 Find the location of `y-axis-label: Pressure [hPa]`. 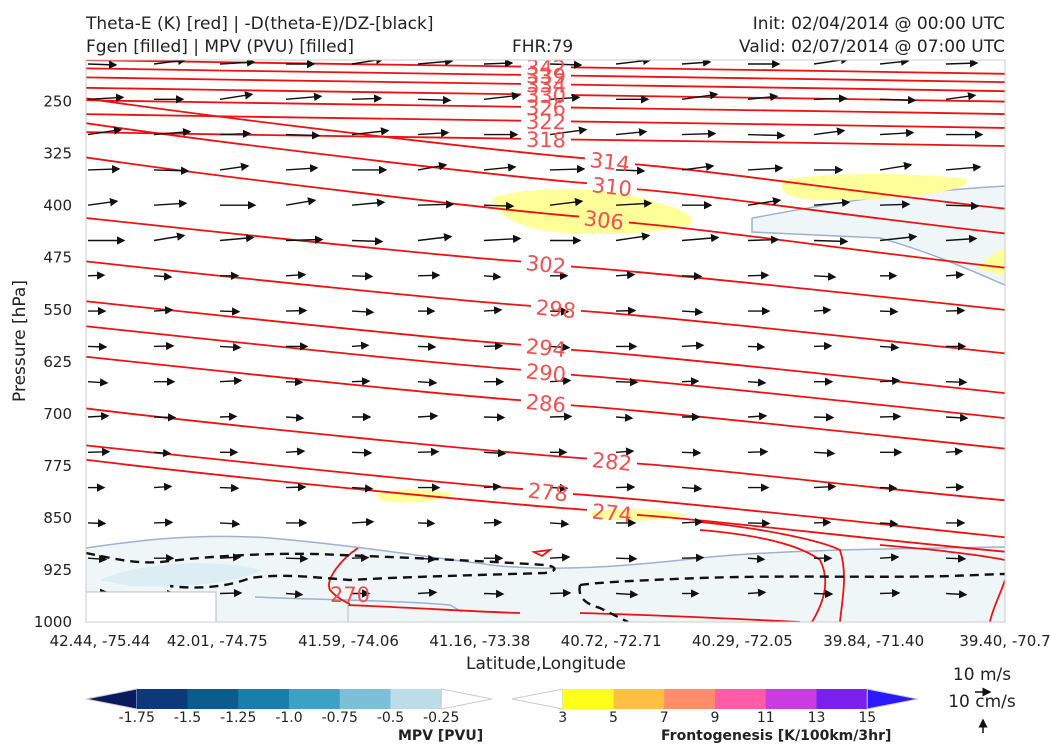

y-axis-label: Pressure [hPa] is located at coordinates (20, 341).